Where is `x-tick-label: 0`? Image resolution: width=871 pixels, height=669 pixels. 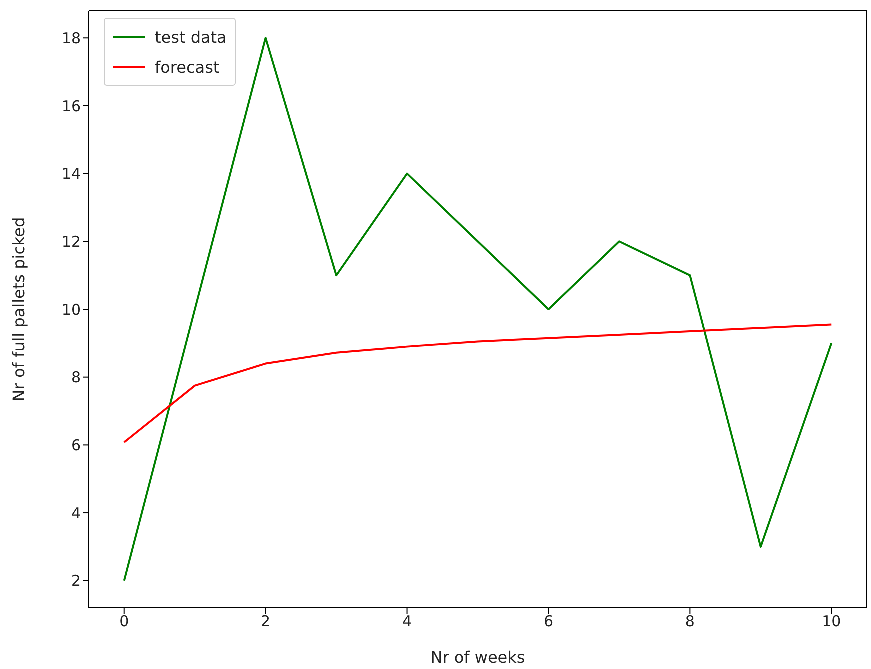
x-tick-label: 0 is located at coordinates (125, 621).